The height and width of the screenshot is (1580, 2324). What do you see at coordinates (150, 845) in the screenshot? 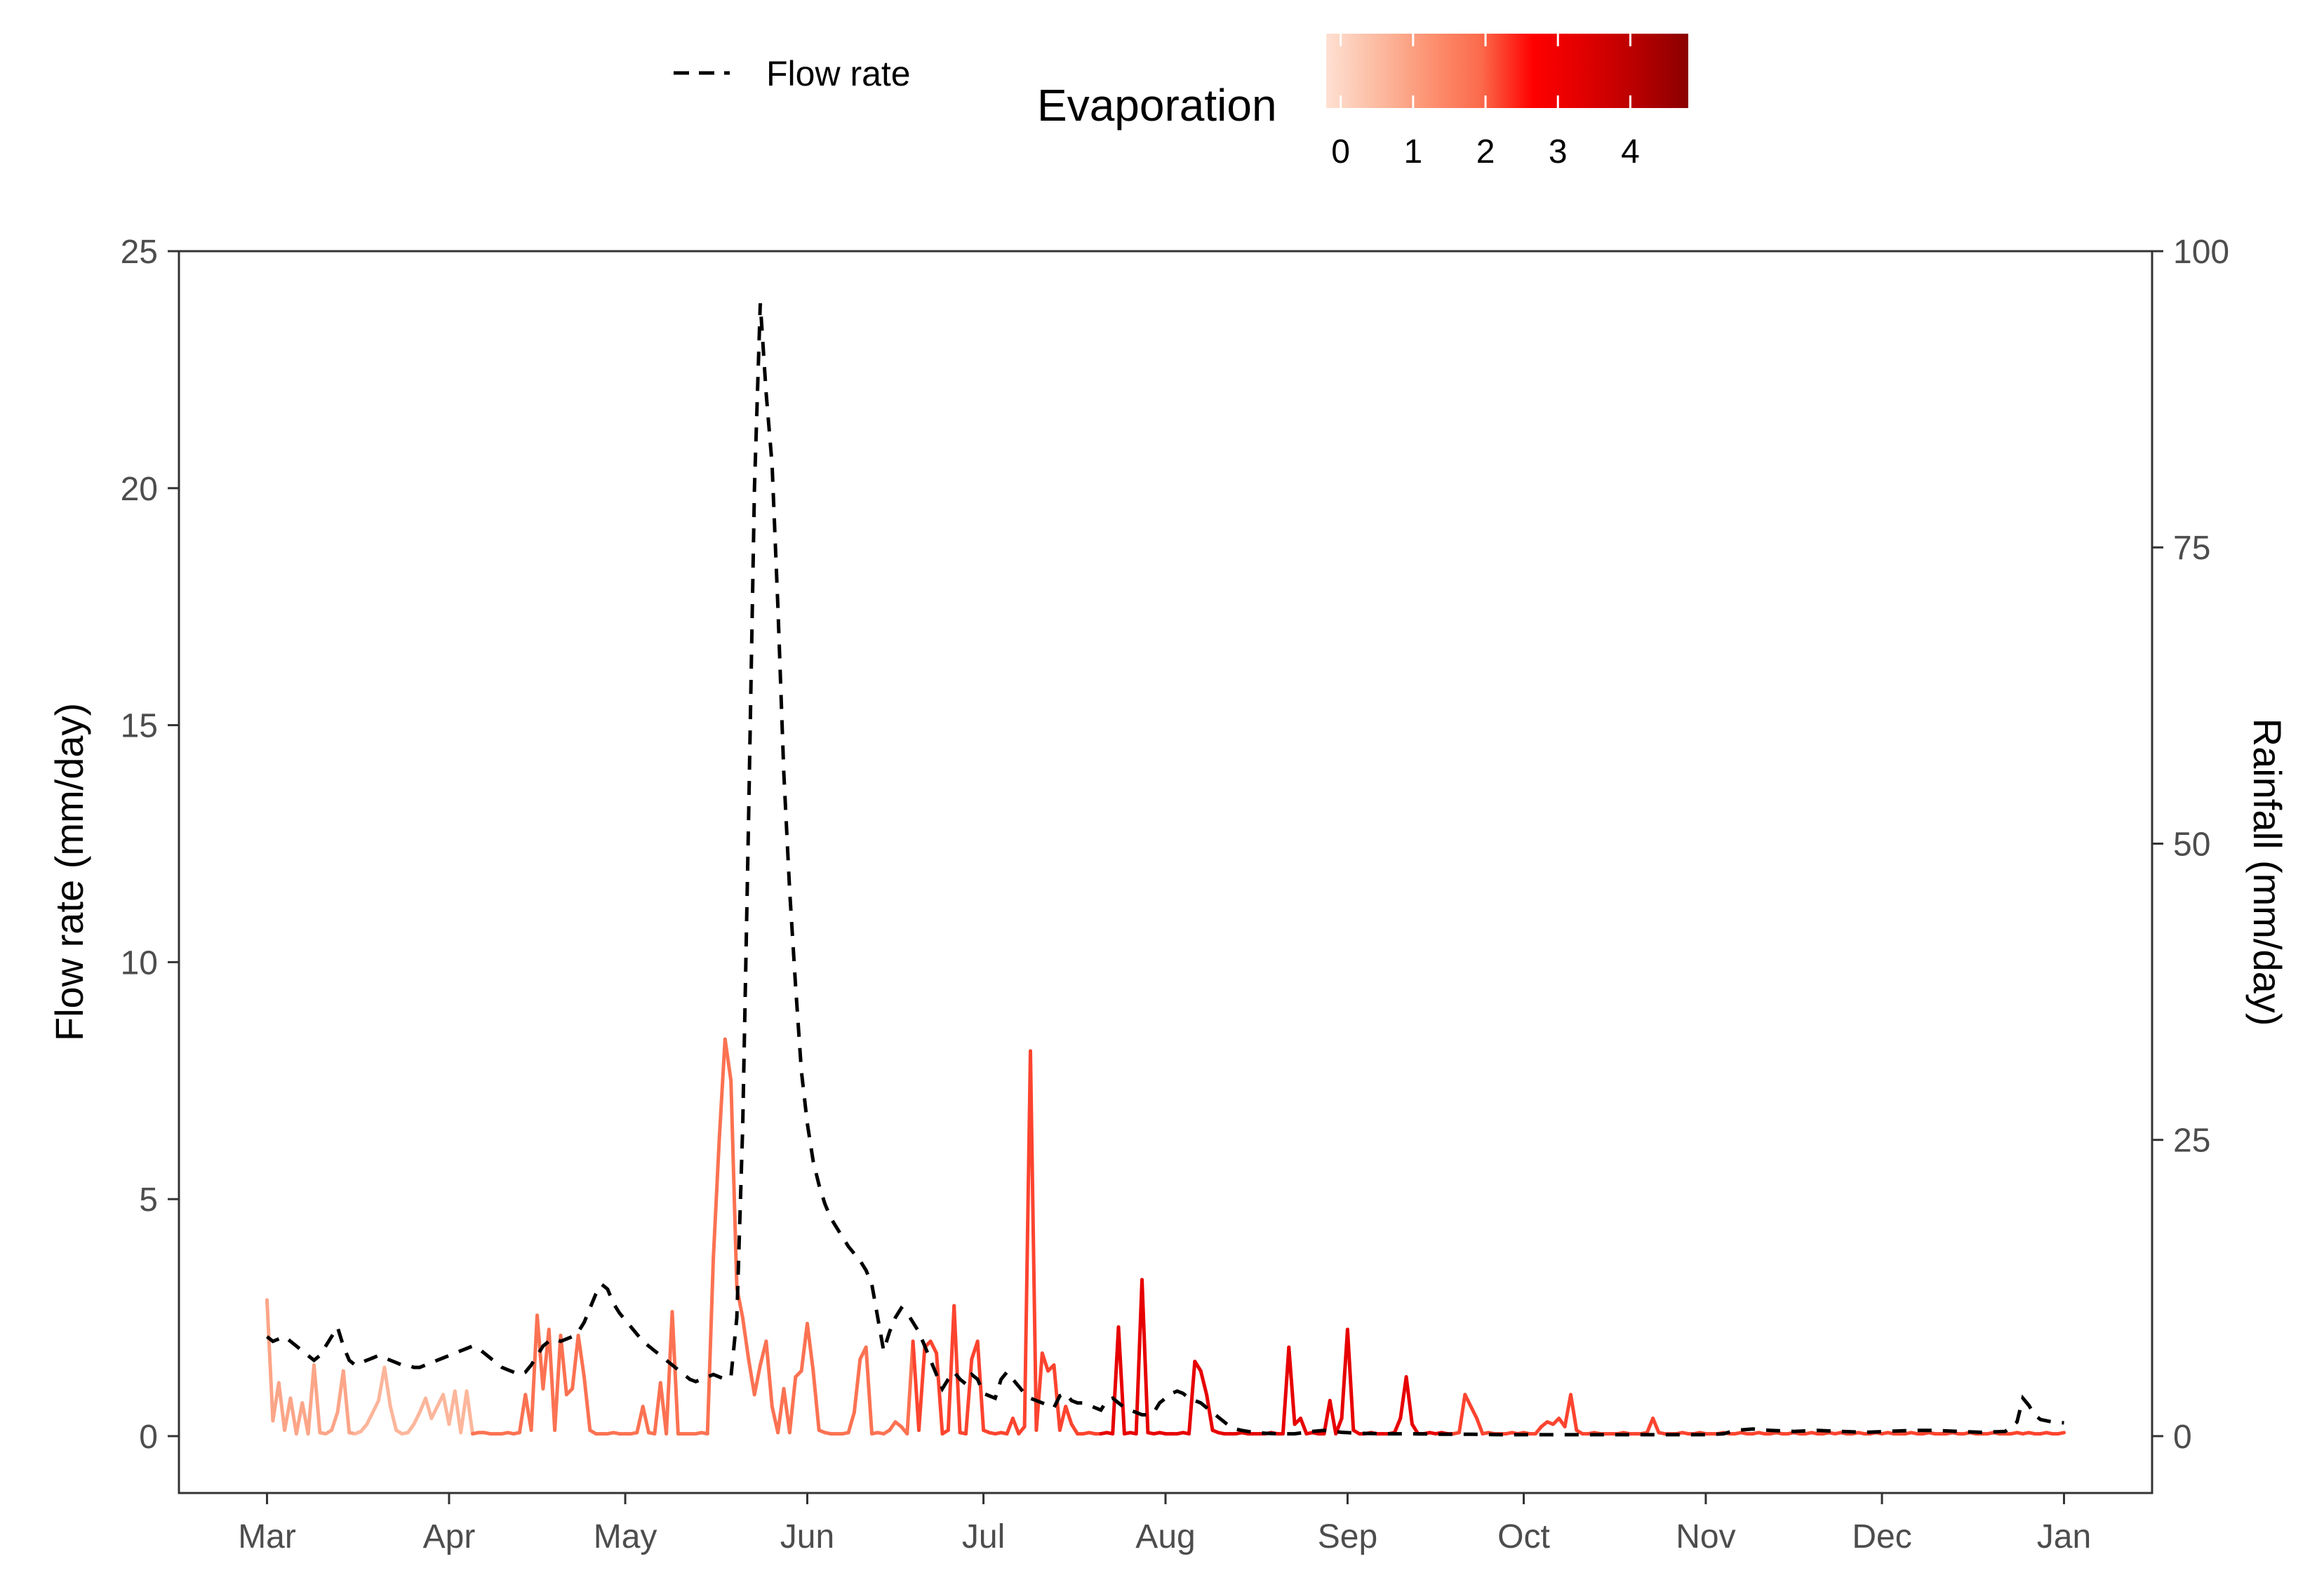
I see `y-axis-left: 0 5 10 15 20 25` at bounding box center [150, 845].